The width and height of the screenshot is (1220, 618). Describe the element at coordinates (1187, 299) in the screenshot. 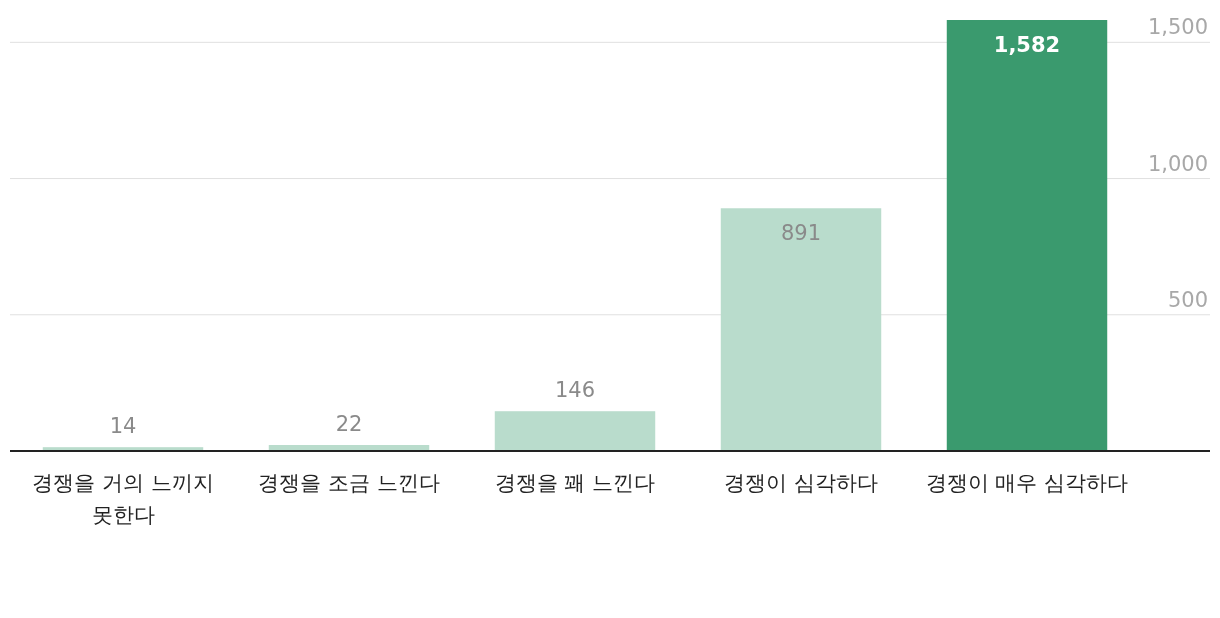

I see `y-tick-label: 500` at that location.